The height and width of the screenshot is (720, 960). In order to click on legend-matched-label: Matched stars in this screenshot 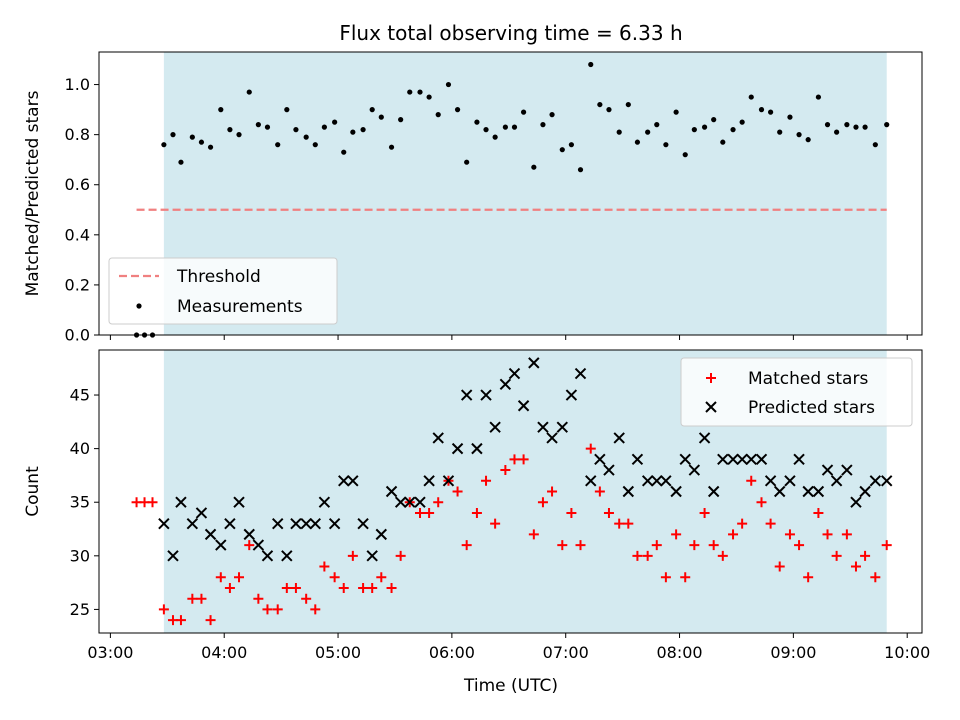, I will do `click(808, 379)`.